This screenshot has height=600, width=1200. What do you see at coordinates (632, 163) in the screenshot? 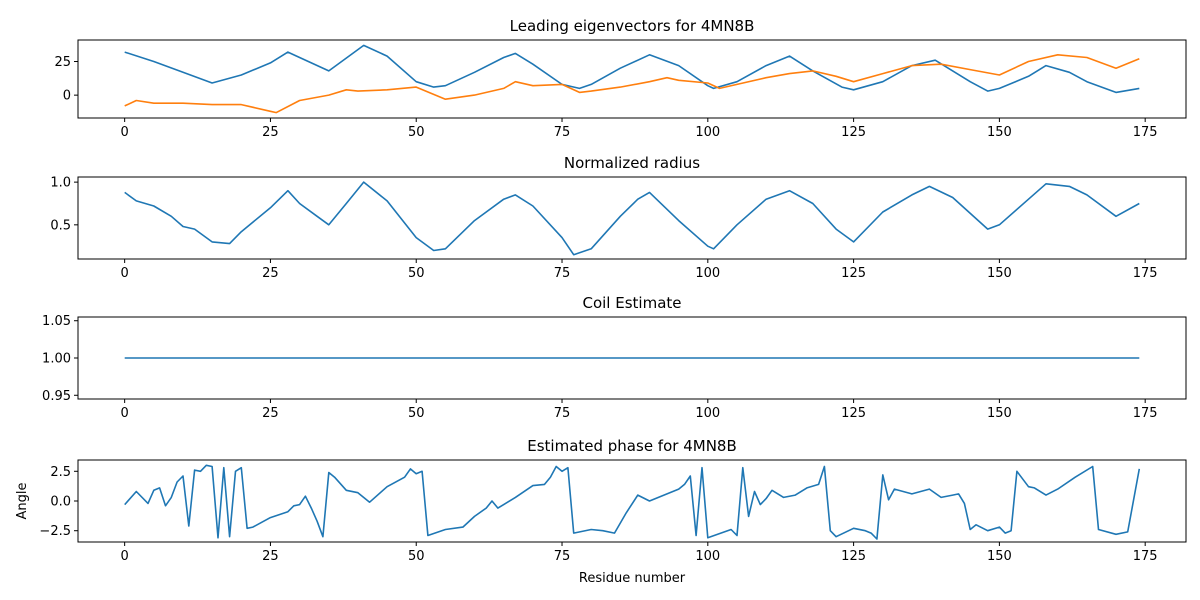
I see `chart-title: Normalized radius` at bounding box center [632, 163].